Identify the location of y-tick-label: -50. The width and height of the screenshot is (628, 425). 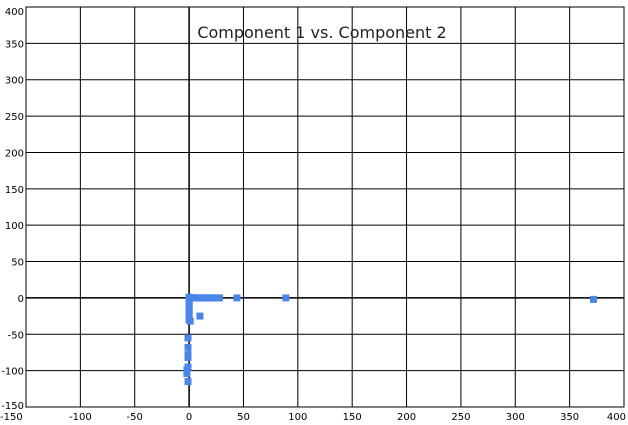
(16, 335).